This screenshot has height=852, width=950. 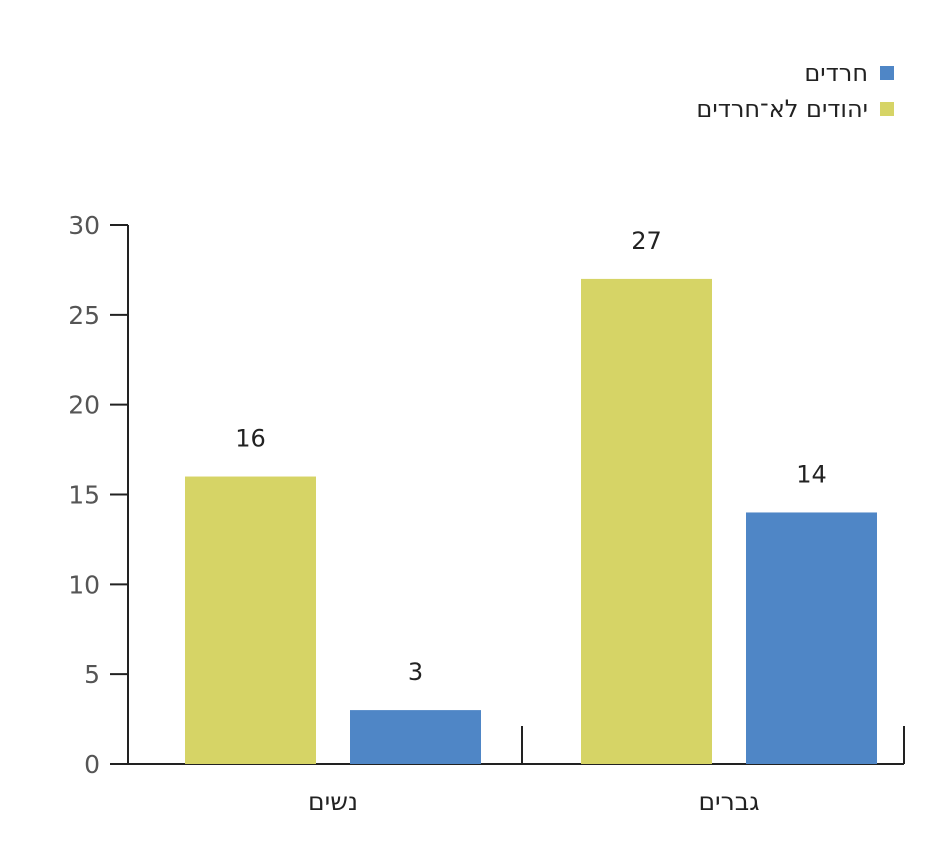 What do you see at coordinates (92, 674) in the screenshot?
I see `y-tick-label: 5` at bounding box center [92, 674].